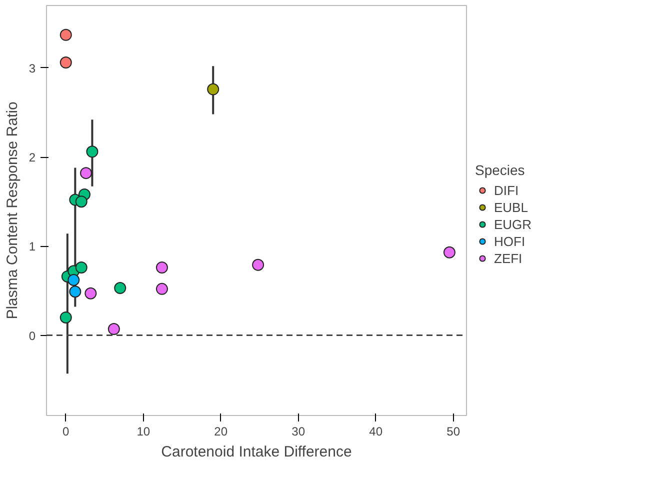 The height and width of the screenshot is (493, 657). I want to click on legend-label: ZEFI, so click(508, 258).